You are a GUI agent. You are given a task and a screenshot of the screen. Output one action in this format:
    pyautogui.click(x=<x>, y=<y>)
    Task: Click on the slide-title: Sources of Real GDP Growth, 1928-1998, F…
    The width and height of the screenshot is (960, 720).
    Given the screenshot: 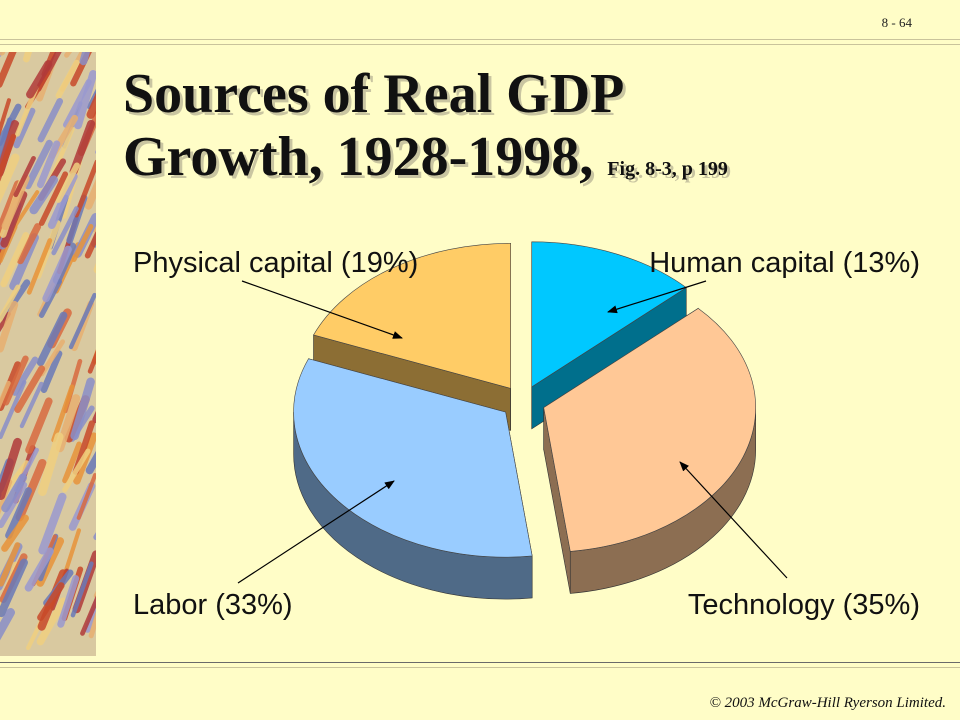 What is the action you would take?
    pyautogui.click(x=425, y=126)
    